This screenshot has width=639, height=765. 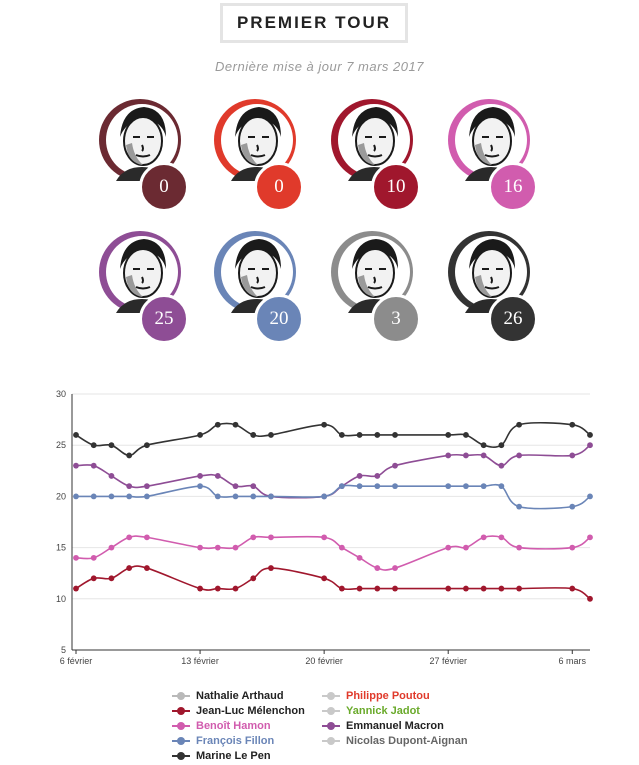 What do you see at coordinates (395, 695) in the screenshot?
I see `legend-item: Philippe Poutou` at bounding box center [395, 695].